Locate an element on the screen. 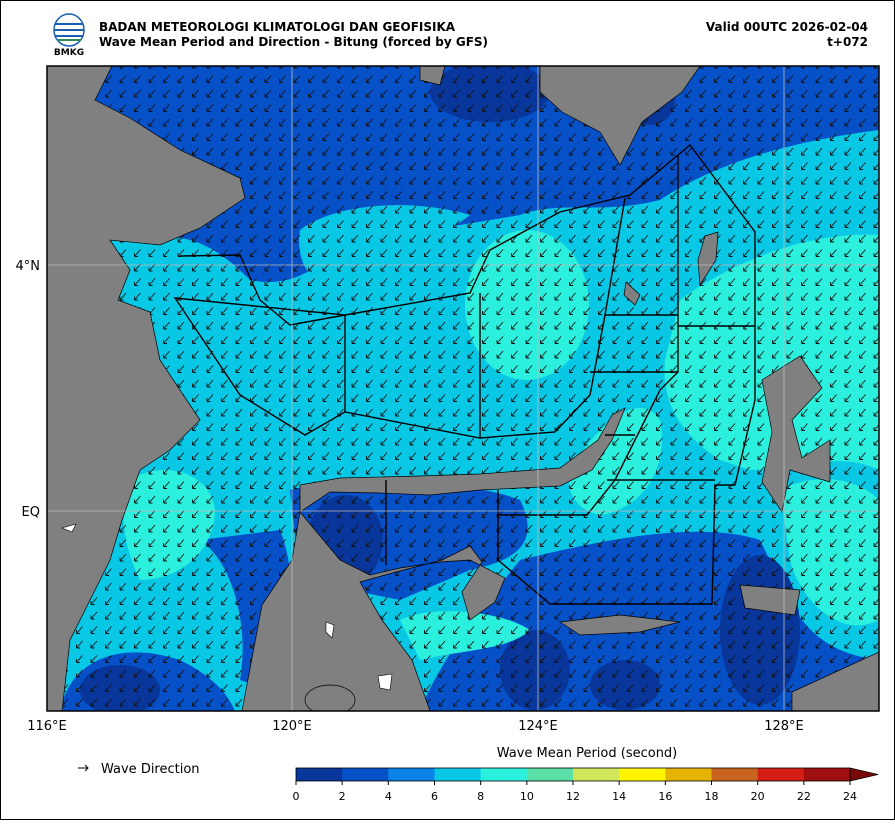  x-axis-label: 116°E is located at coordinates (47, 726).